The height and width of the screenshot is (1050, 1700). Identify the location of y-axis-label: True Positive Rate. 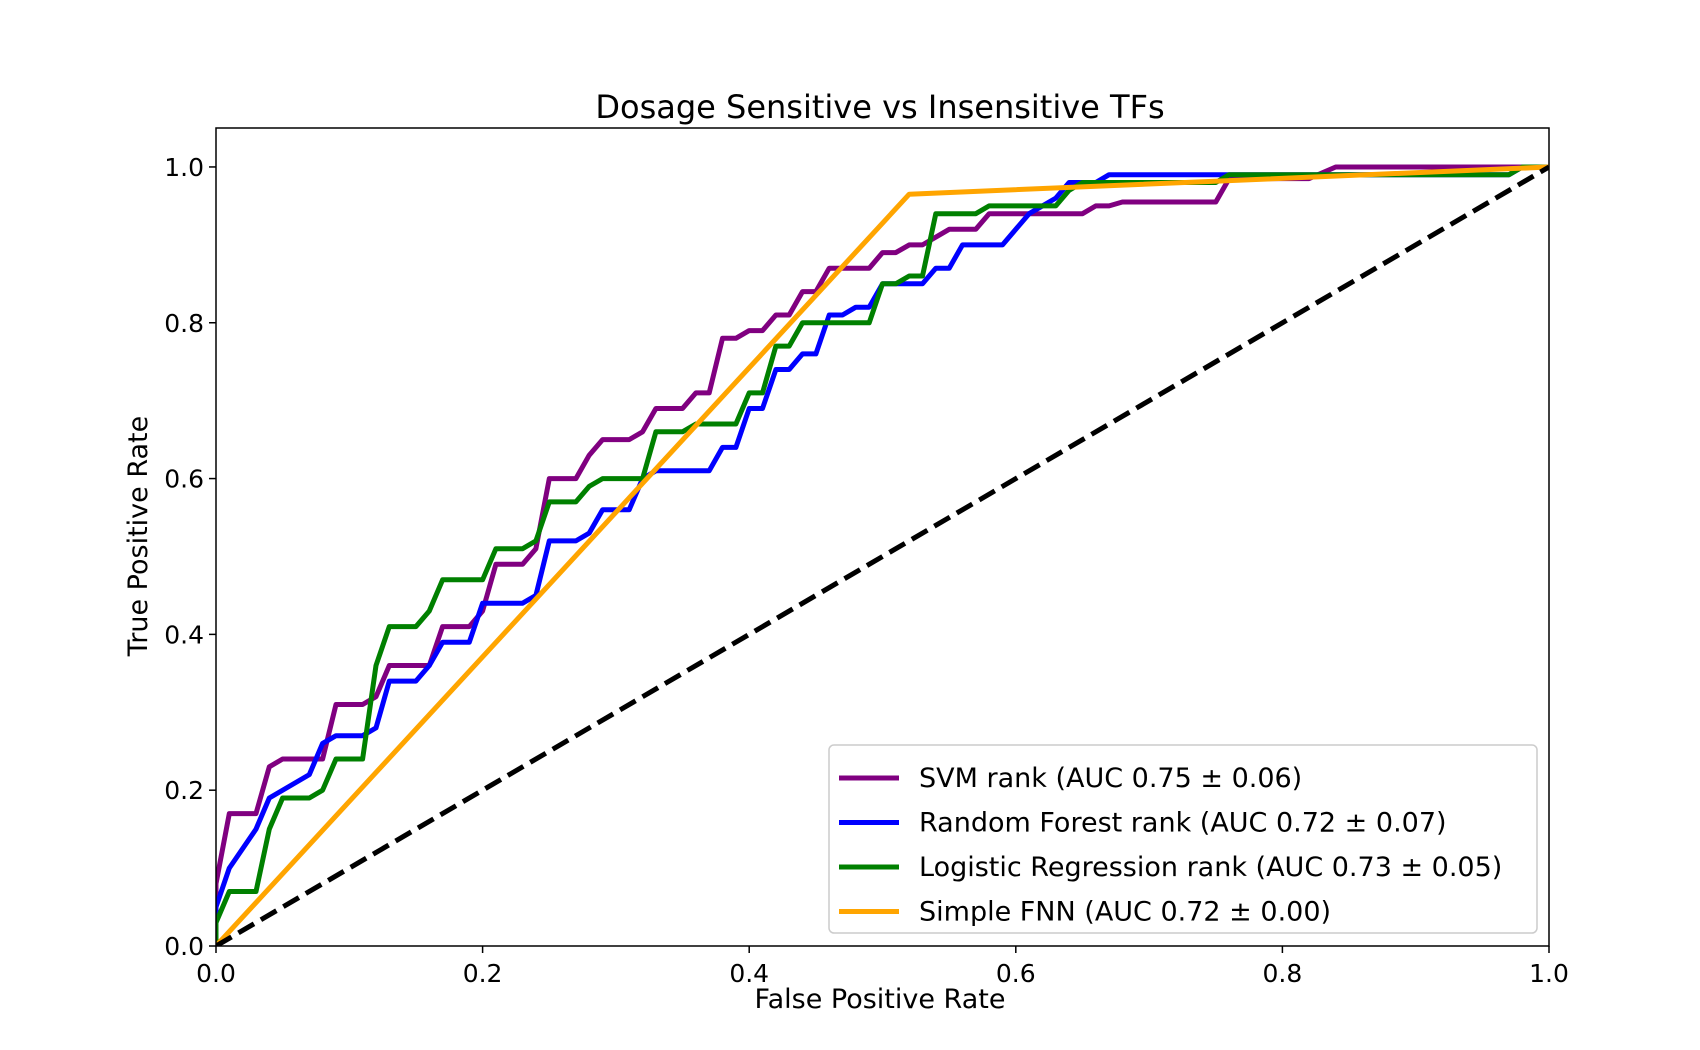
(138, 537).